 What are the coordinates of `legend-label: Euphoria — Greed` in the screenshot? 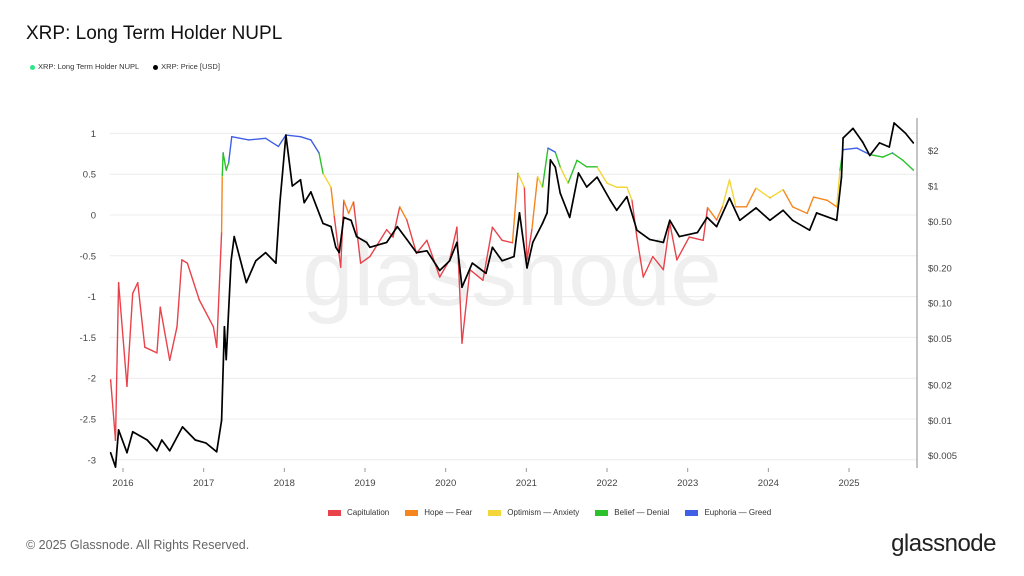 It's located at (738, 512).